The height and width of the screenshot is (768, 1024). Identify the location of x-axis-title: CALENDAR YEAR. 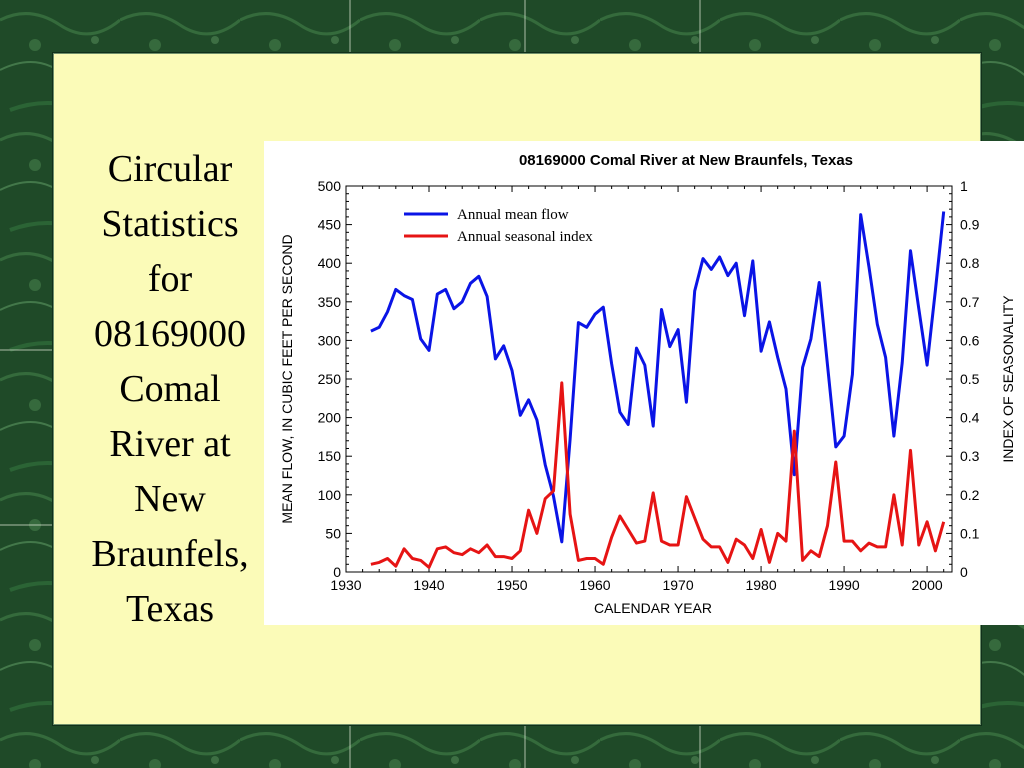
(653, 608).